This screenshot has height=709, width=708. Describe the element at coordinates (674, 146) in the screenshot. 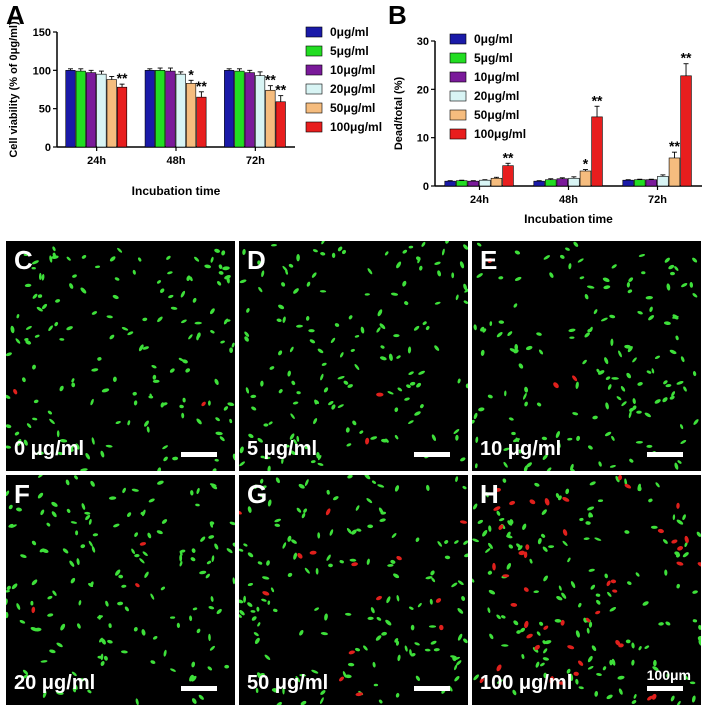

I see `significance-mark: **` at that location.